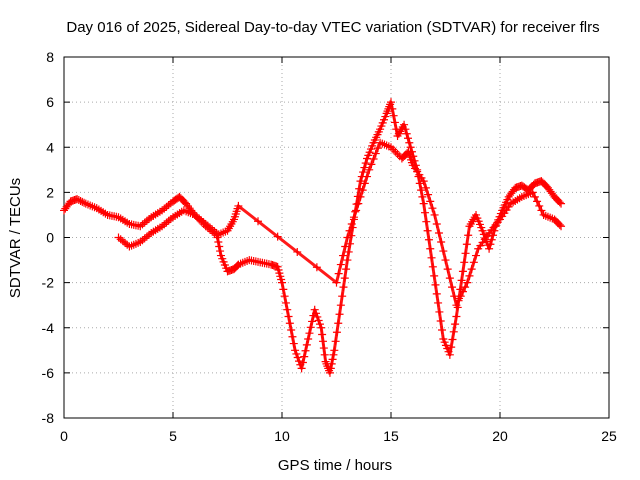  Describe the element at coordinates (64, 436) in the screenshot. I see `x-tick-label: 0` at that location.